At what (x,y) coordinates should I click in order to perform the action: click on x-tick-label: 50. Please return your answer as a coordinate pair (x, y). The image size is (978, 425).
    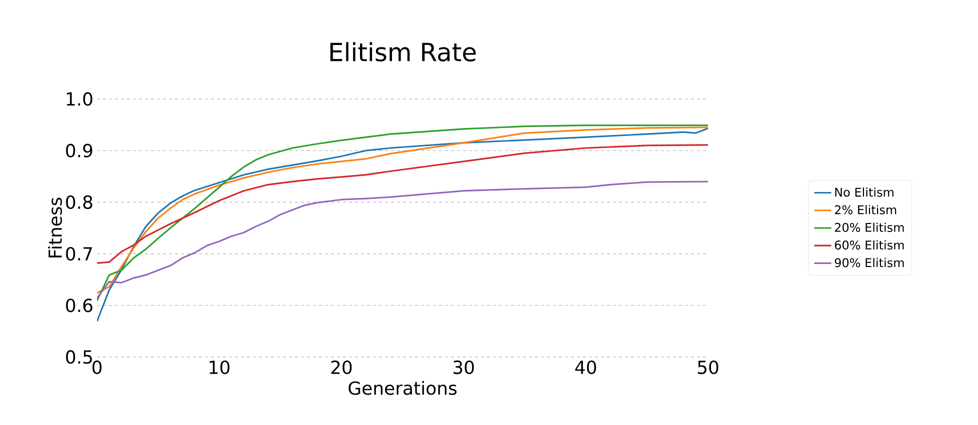
    Looking at the image, I should click on (708, 367).